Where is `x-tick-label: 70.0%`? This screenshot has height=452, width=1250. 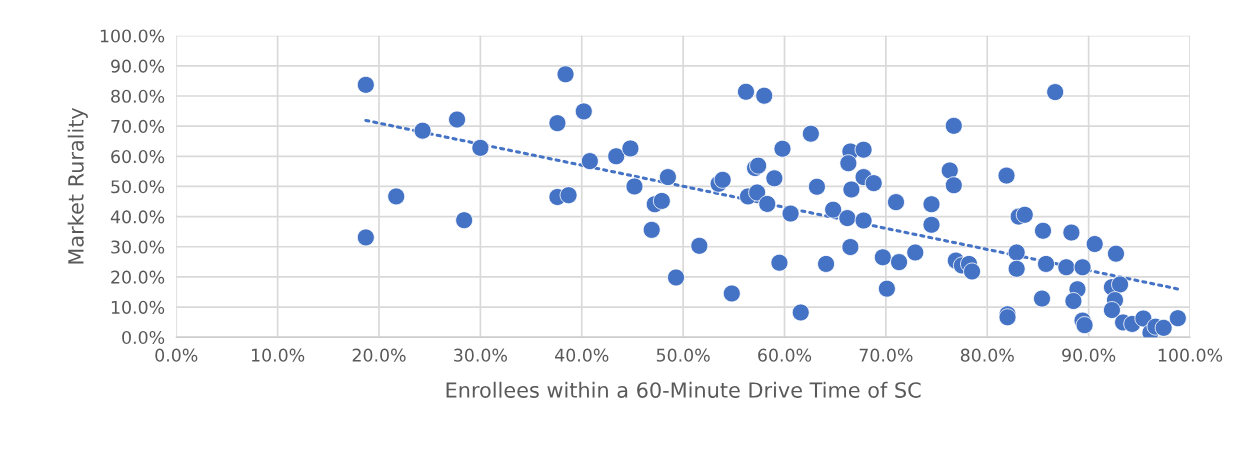 x-tick-label: 70.0% is located at coordinates (886, 355).